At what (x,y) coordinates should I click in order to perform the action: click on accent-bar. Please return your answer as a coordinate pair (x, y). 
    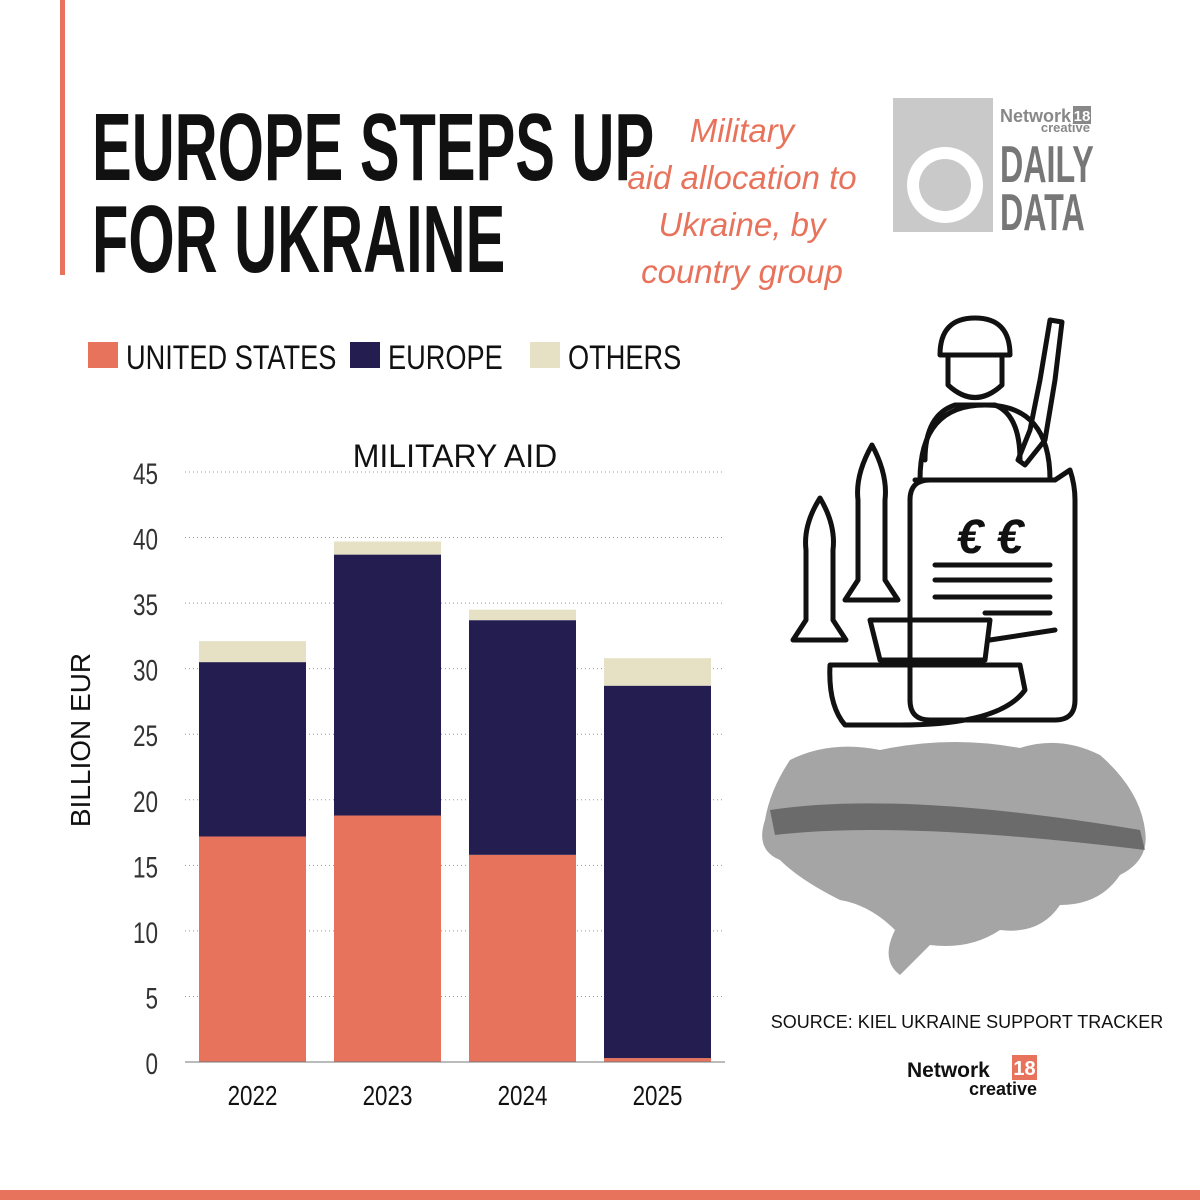
    Looking at the image, I should click on (62, 137).